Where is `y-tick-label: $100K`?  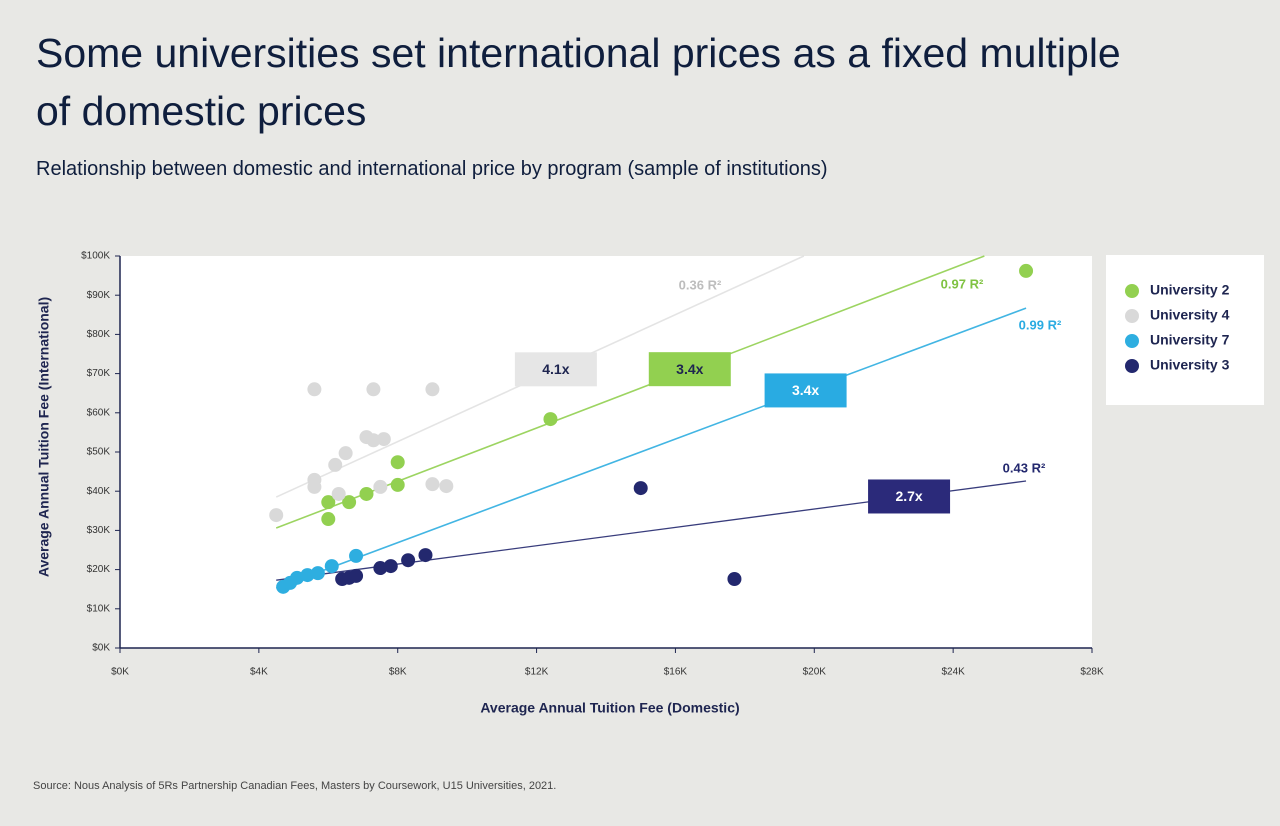
y-tick-label: $100K is located at coordinates (95, 256).